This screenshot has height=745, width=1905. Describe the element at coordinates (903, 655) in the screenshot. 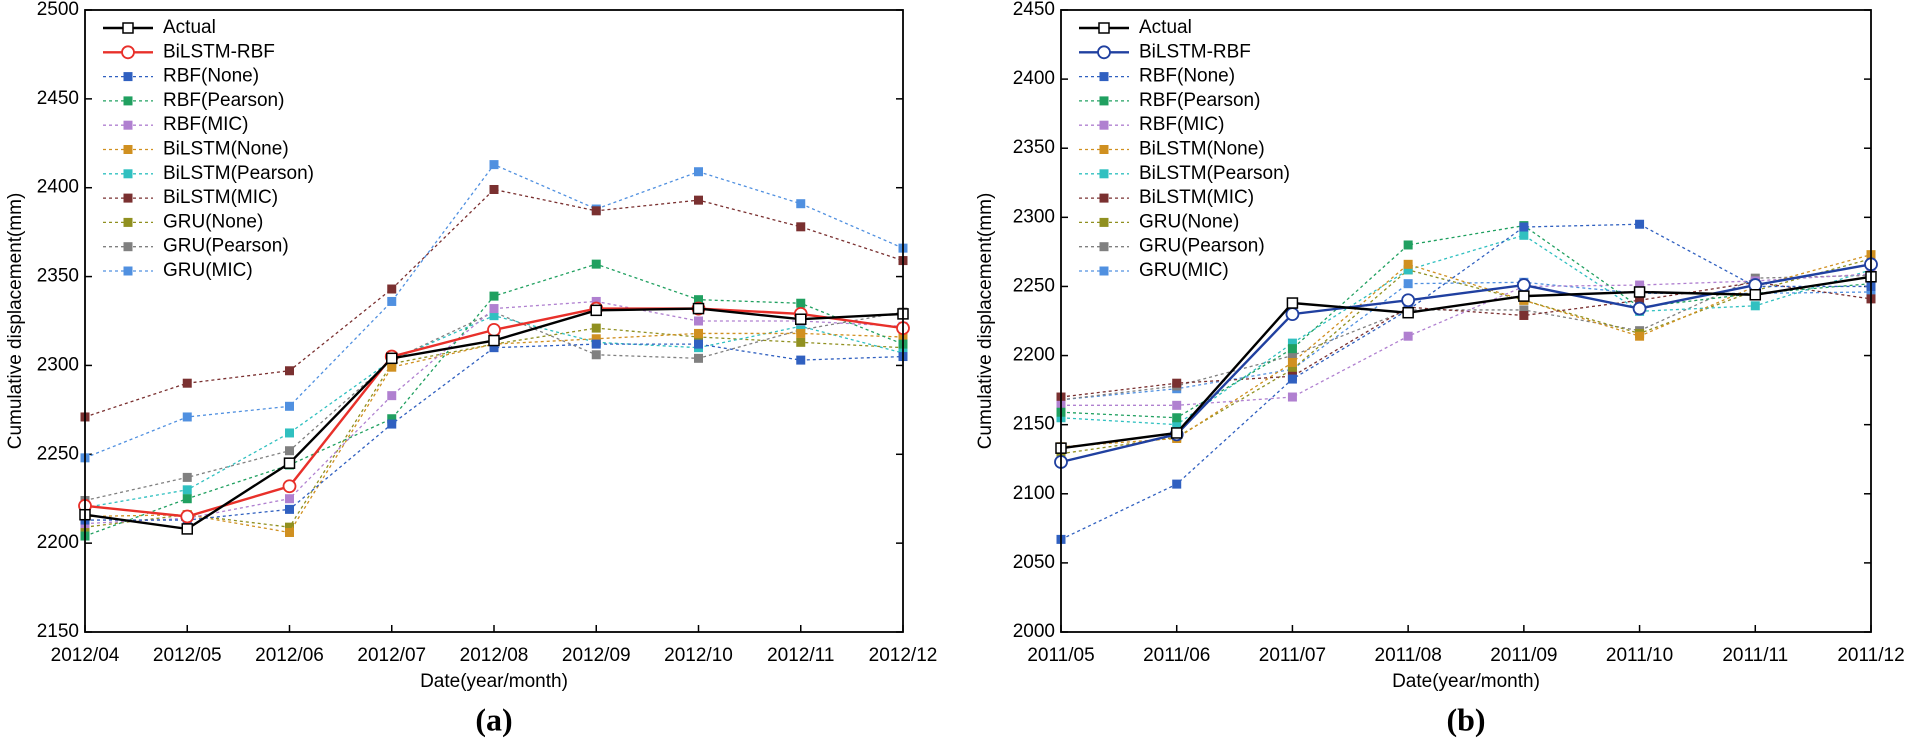

I see `x-tick-label: 2012/12` at that location.